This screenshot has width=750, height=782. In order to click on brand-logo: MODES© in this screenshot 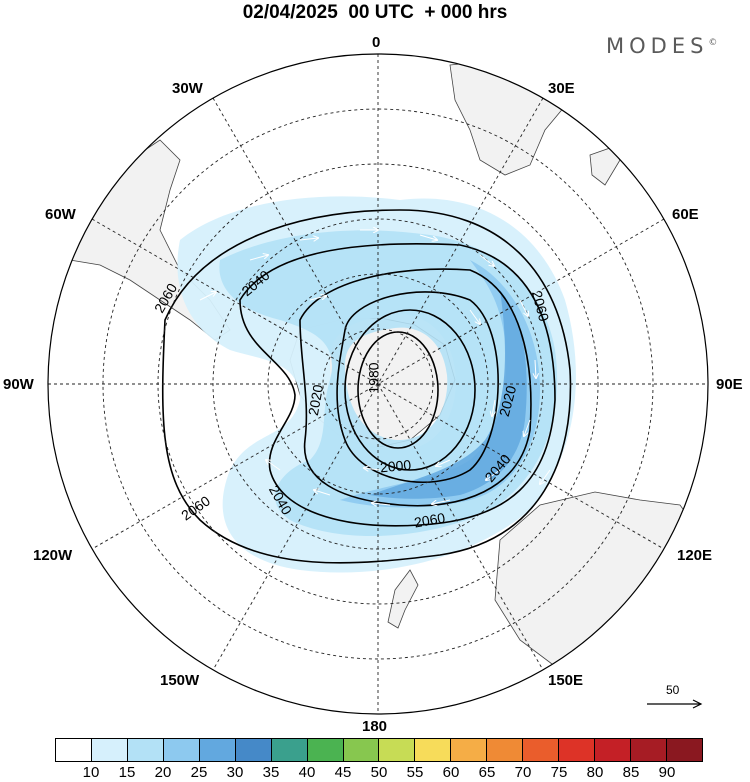, I will do `click(662, 46)`.